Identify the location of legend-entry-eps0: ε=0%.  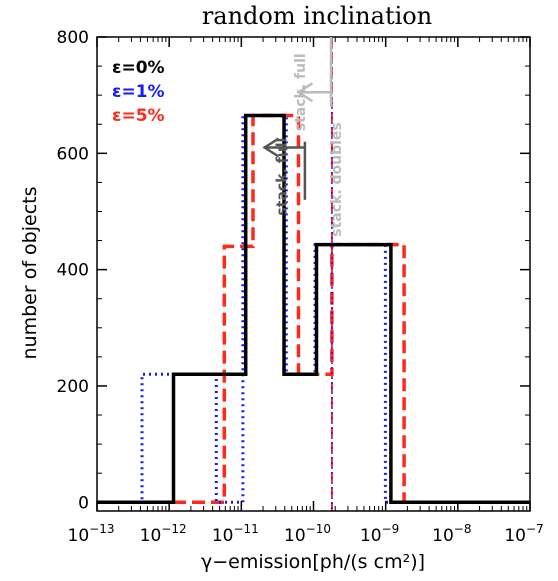
(138, 68).